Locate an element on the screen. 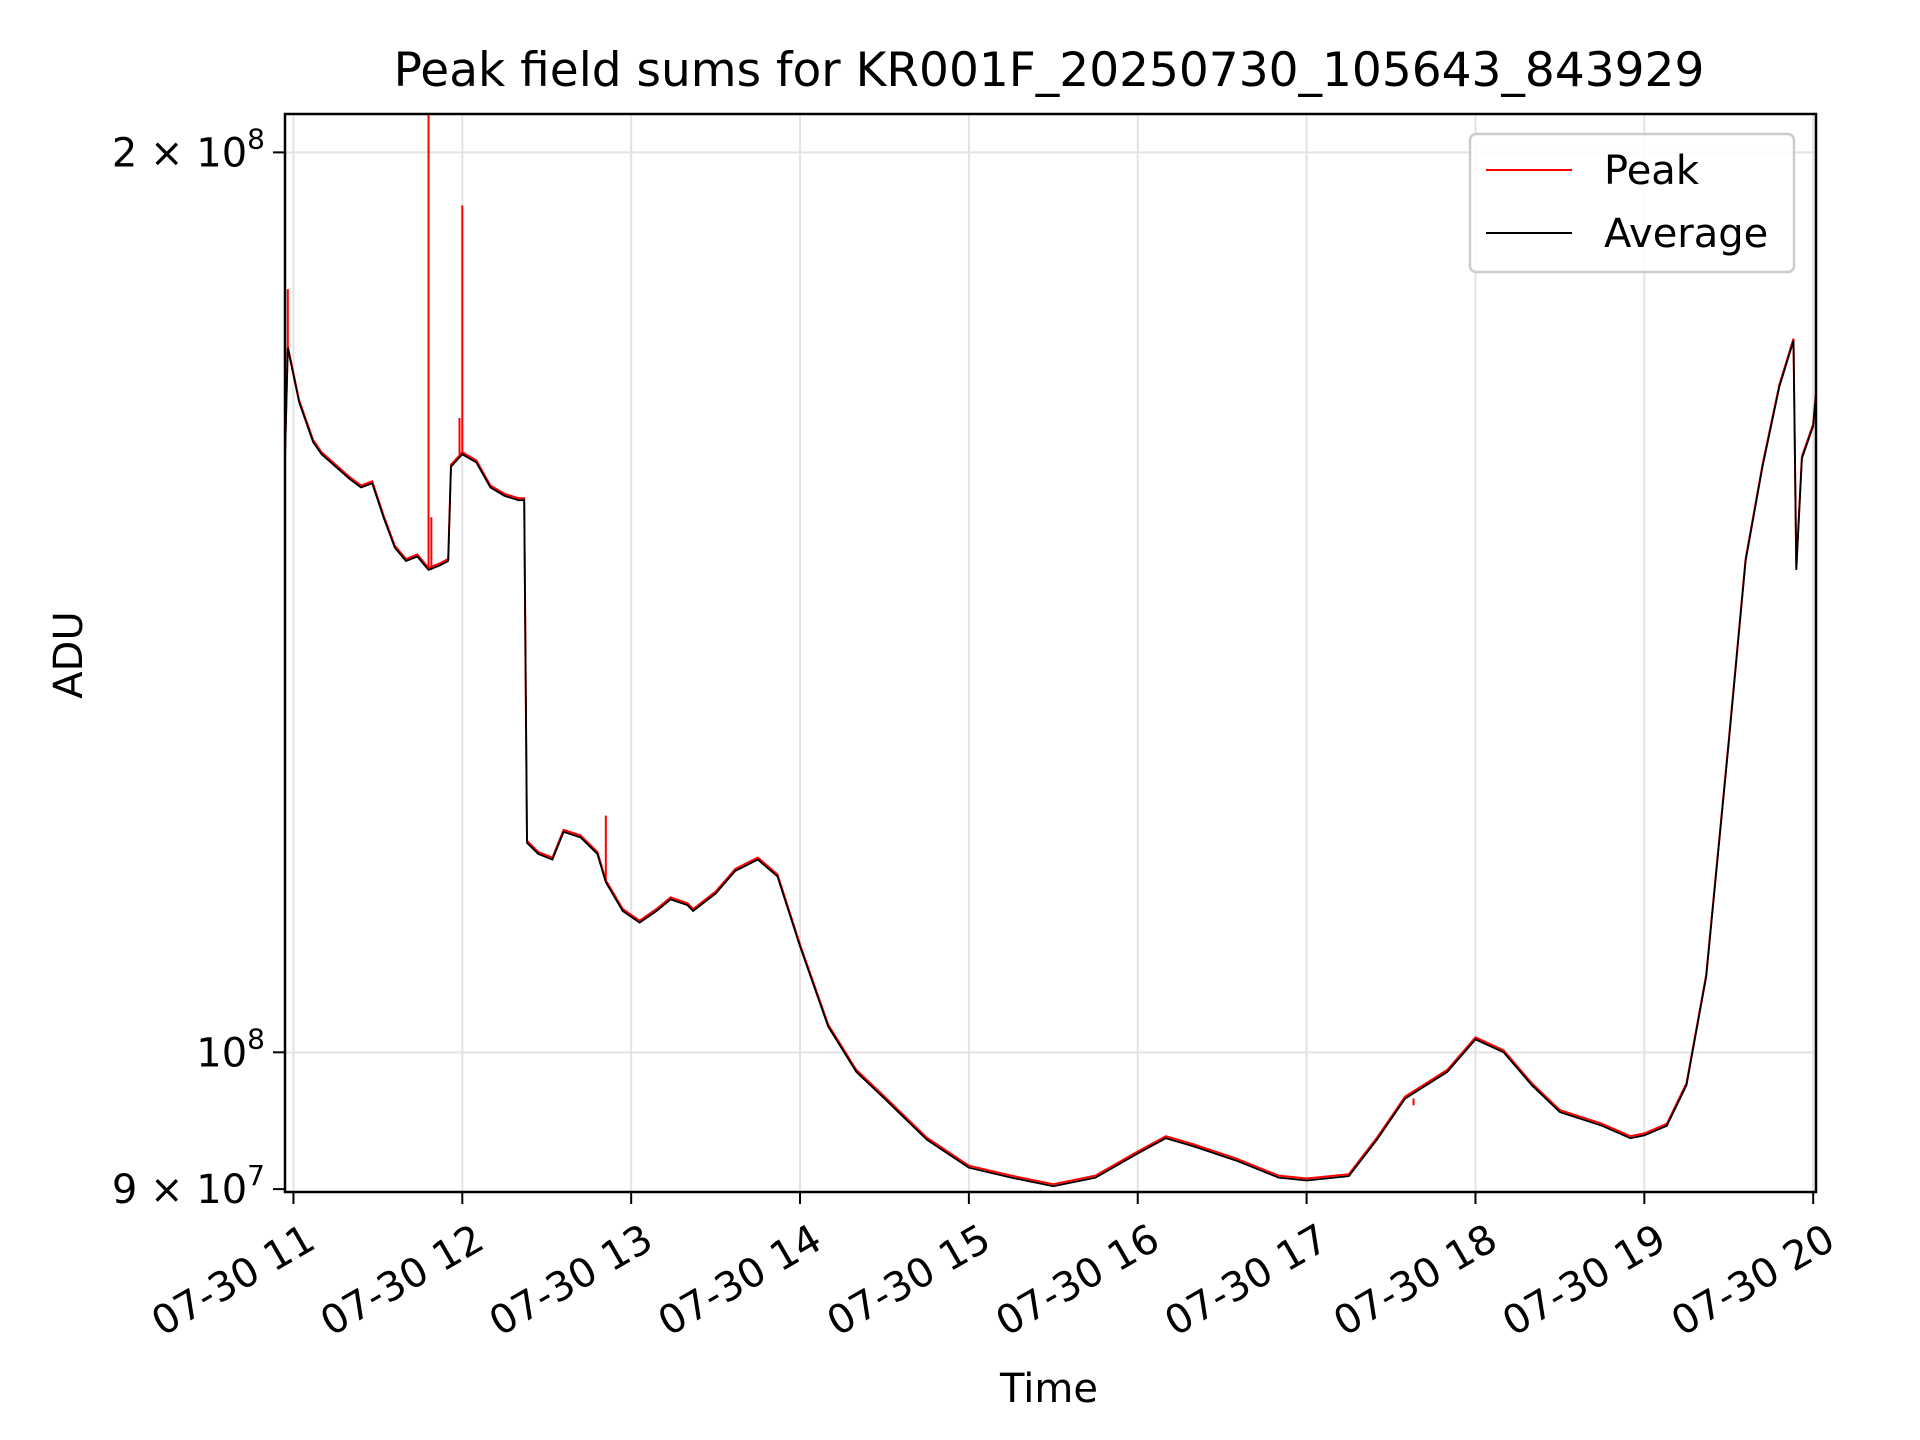  x-tick-label: 07-30 12 is located at coordinates (402, 1281).